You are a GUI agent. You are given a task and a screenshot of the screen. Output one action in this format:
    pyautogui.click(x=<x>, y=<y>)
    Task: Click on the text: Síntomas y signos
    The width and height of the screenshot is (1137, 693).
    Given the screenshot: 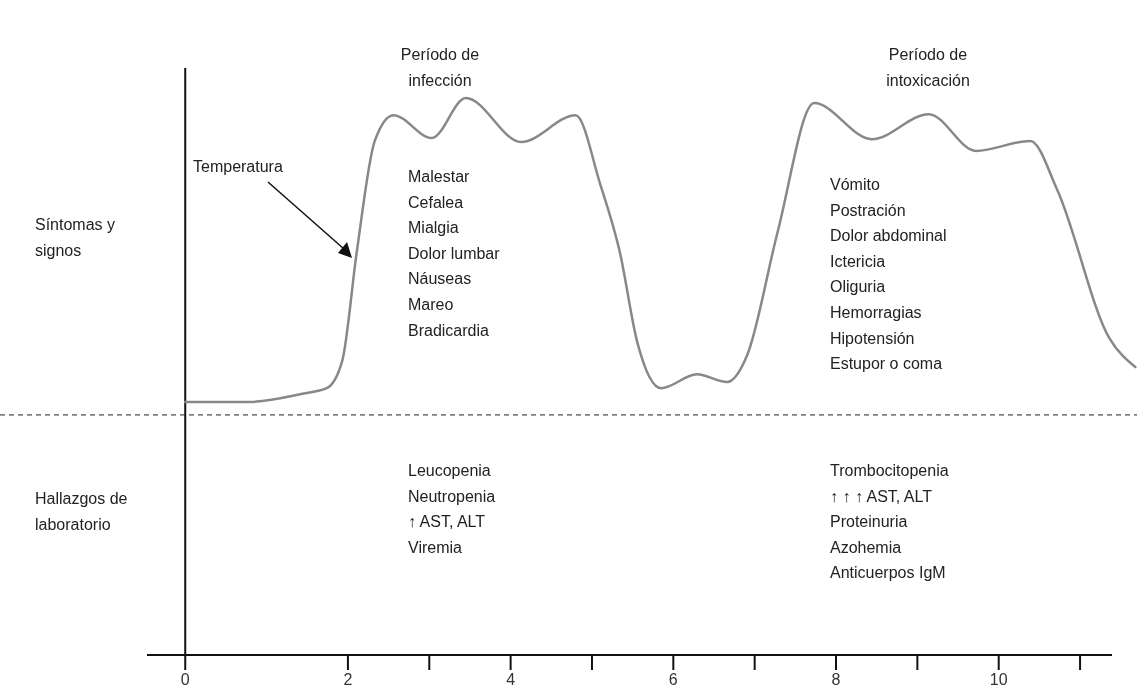 What is the action you would take?
    pyautogui.click(x=75, y=237)
    